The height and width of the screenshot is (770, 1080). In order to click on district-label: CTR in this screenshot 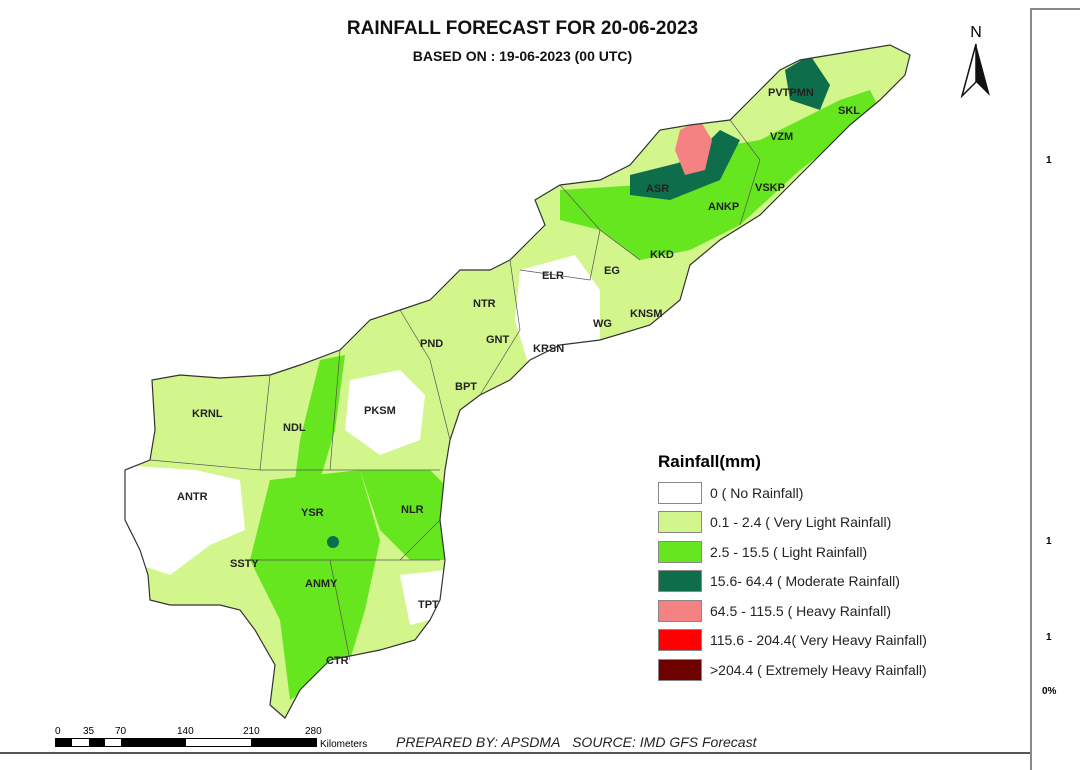, I will do `click(337, 661)`.